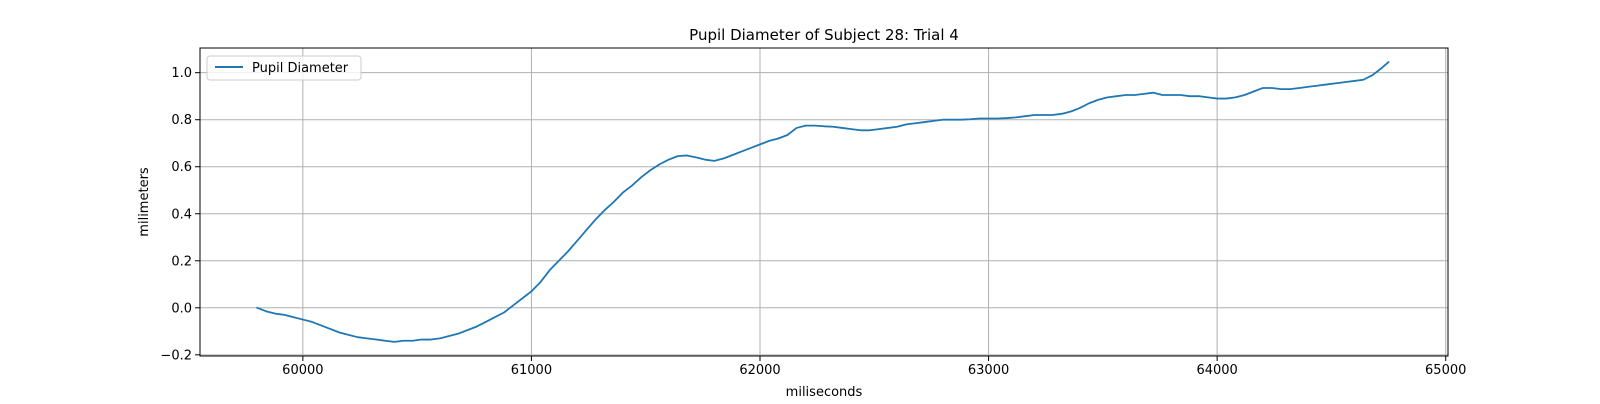  Describe the element at coordinates (300, 68) in the screenshot. I see `legend-label: Pupil Diameter` at that location.